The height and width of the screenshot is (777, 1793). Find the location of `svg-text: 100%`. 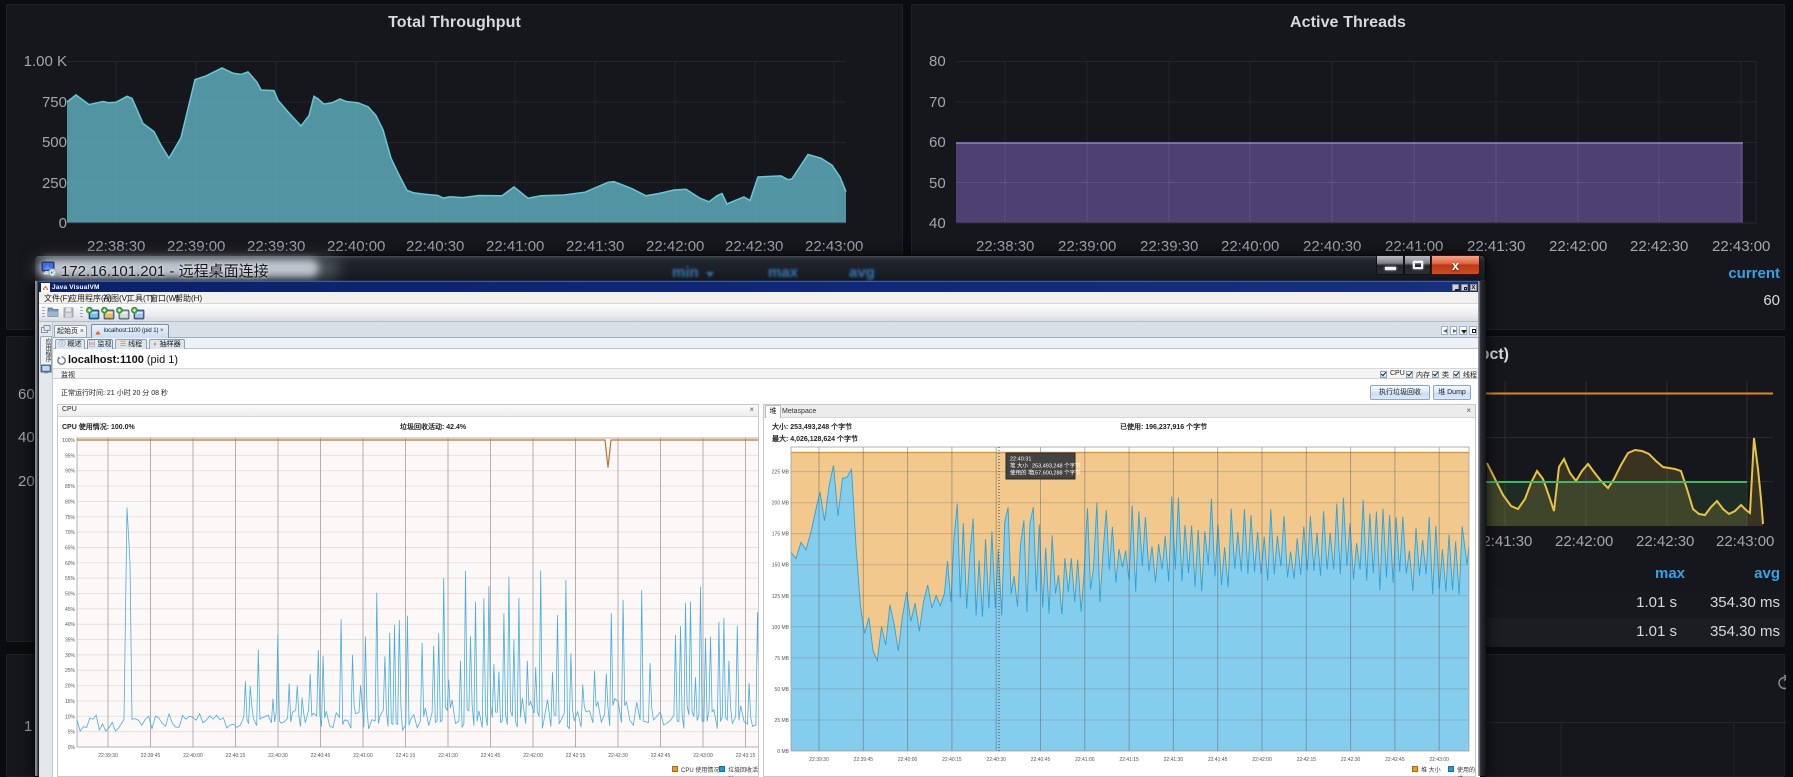

svg-text: 100% is located at coordinates (68, 441).